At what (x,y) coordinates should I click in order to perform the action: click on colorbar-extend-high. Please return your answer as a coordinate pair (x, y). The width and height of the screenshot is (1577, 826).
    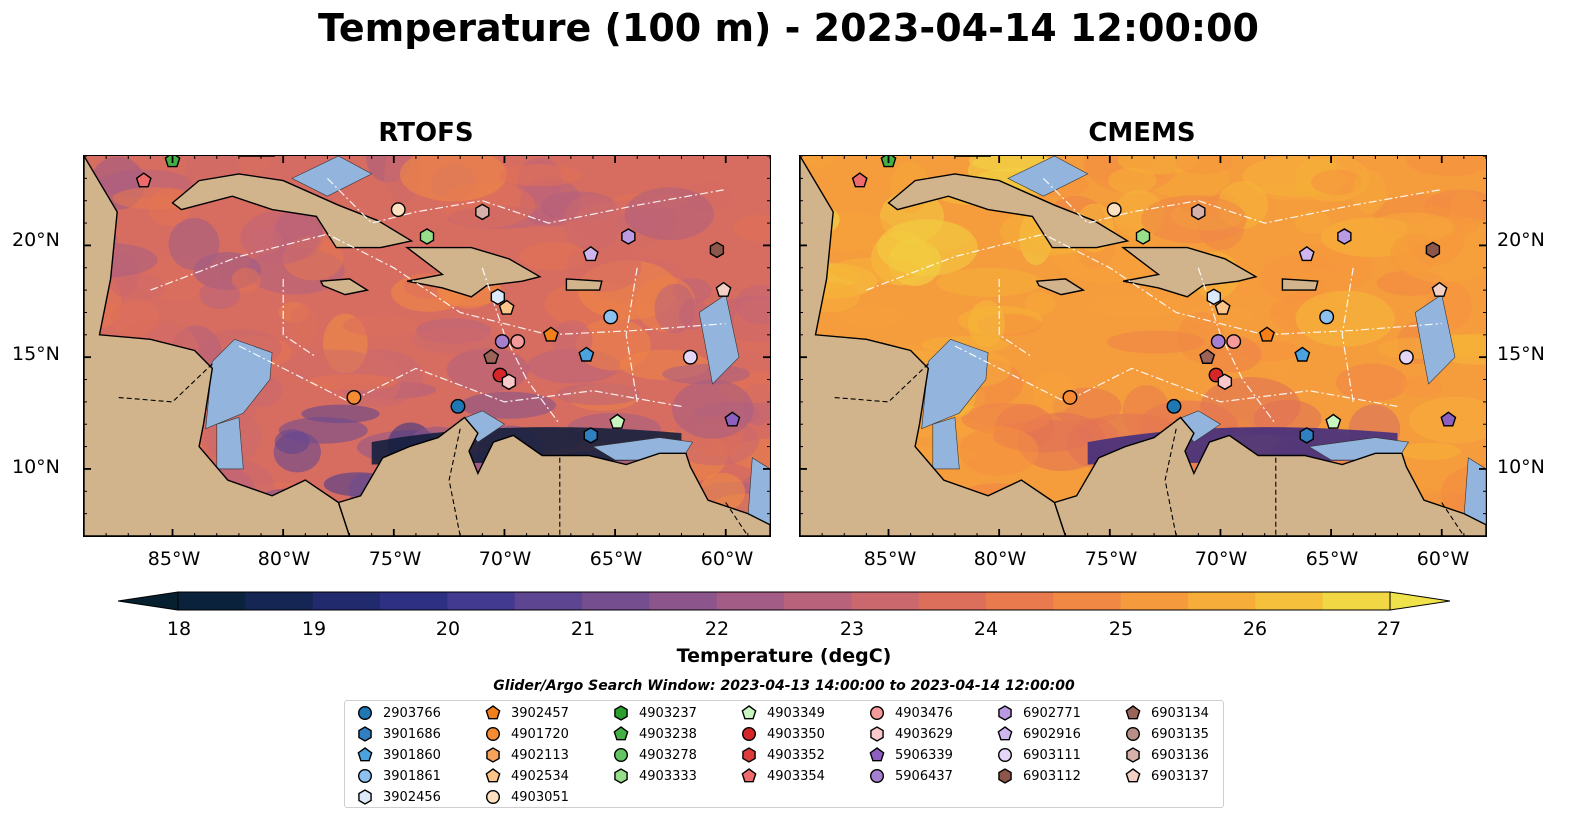
    Looking at the image, I should click on (1419, 601).